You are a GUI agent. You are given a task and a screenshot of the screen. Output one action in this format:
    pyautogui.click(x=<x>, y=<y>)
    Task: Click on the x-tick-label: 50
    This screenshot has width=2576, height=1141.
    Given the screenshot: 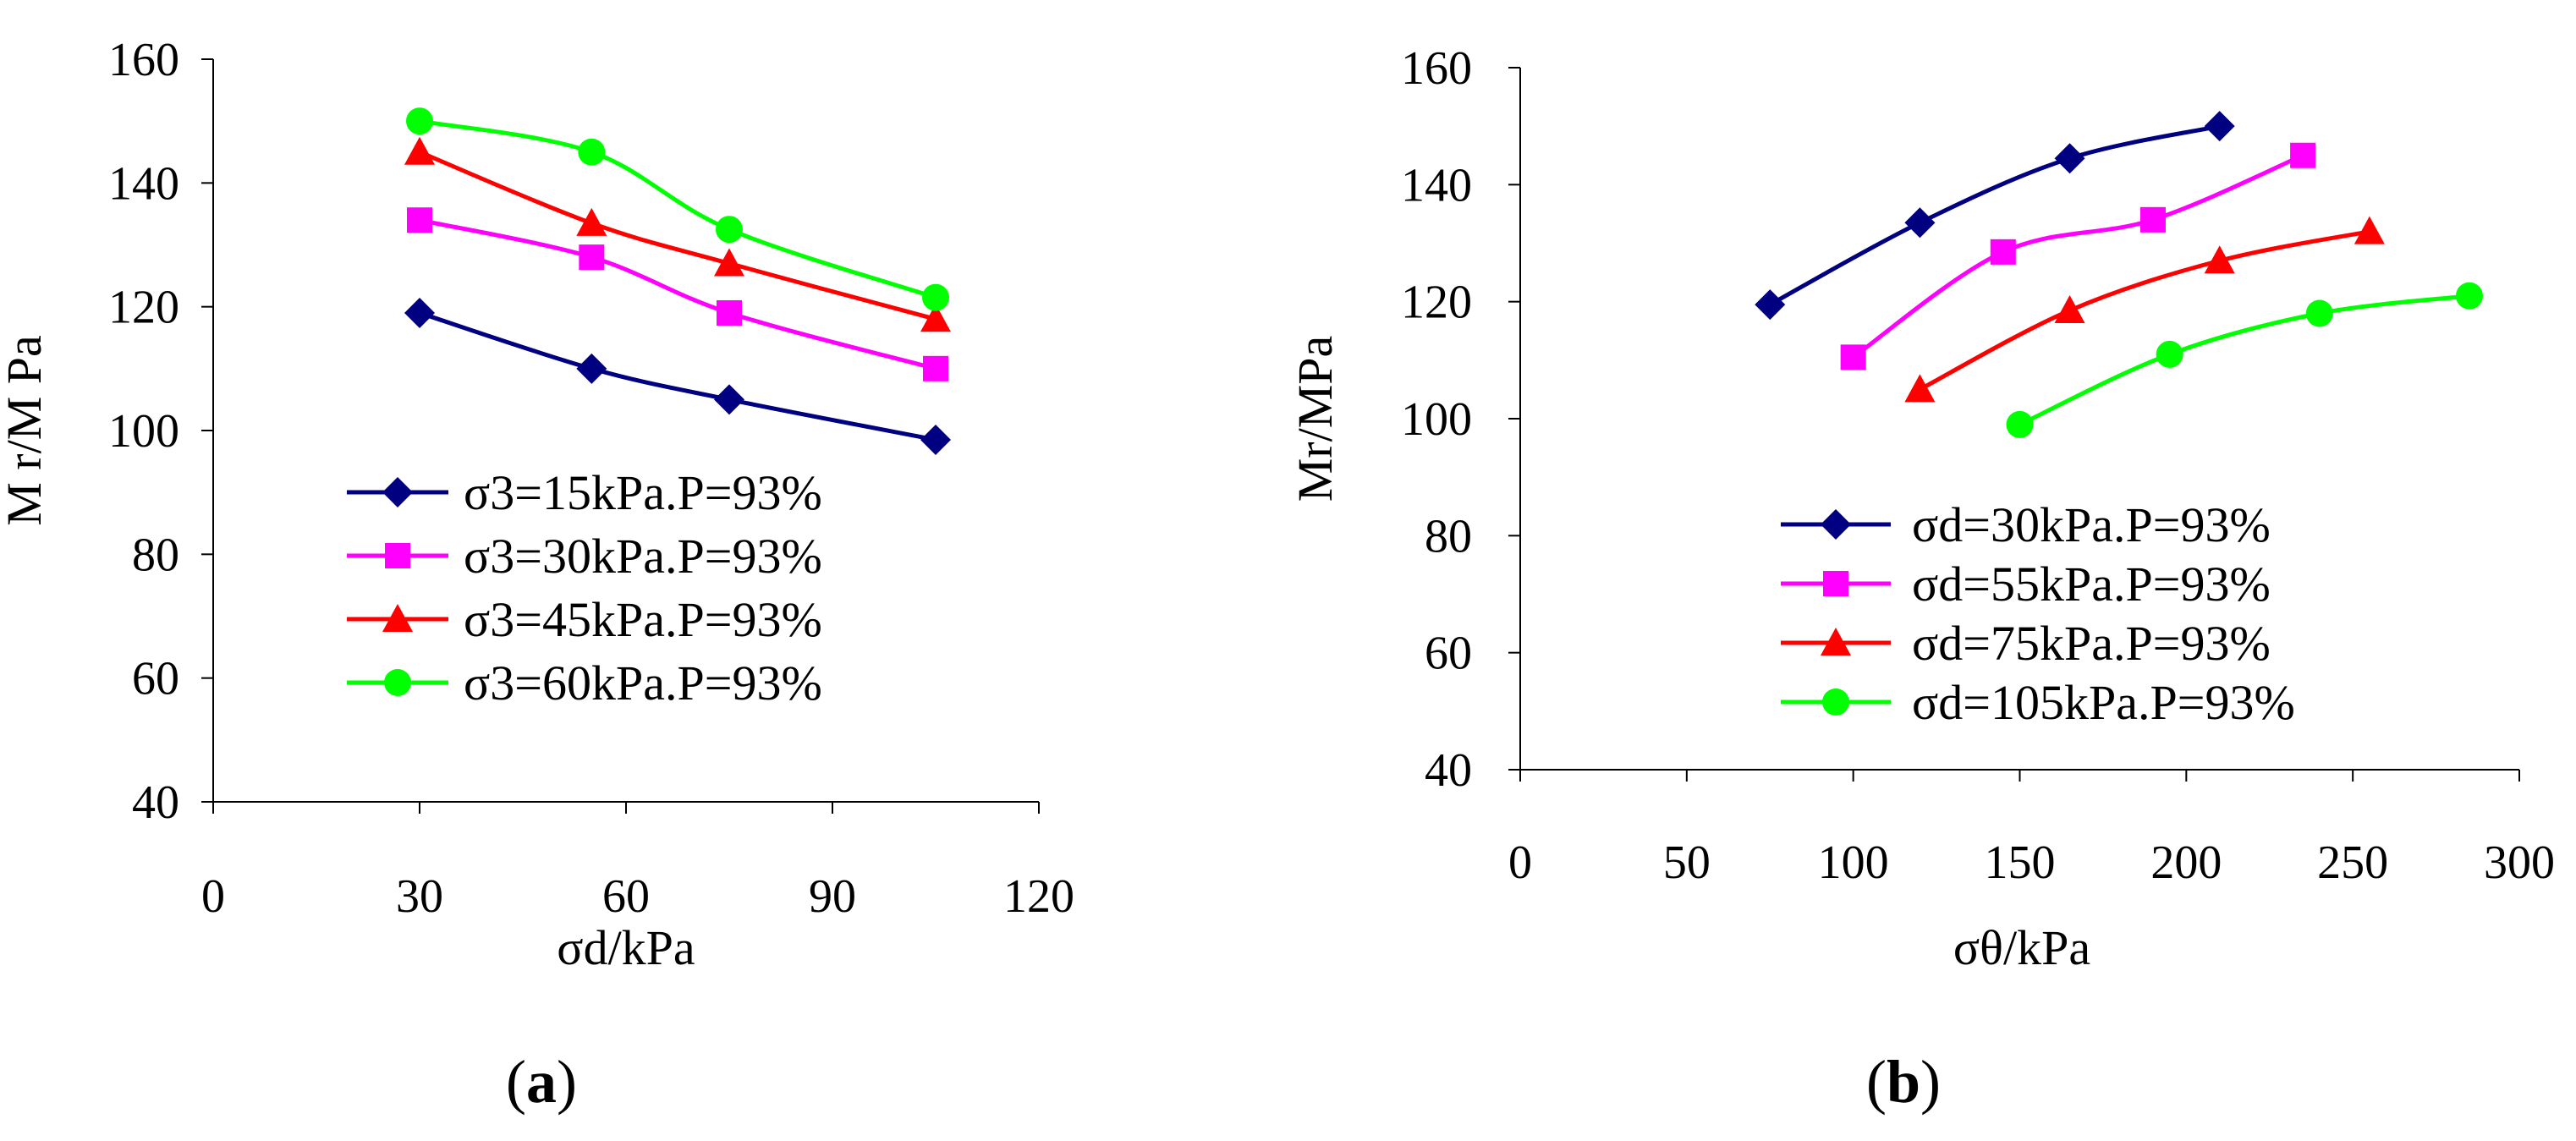 What is the action you would take?
    pyautogui.click(x=1687, y=863)
    